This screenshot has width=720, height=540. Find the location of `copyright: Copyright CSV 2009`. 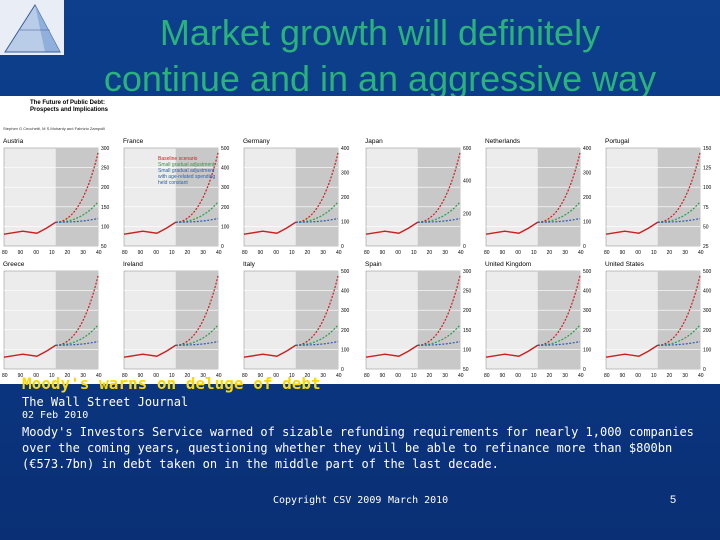

copyright: Copyright CSV 2009 is located at coordinates (327, 500).